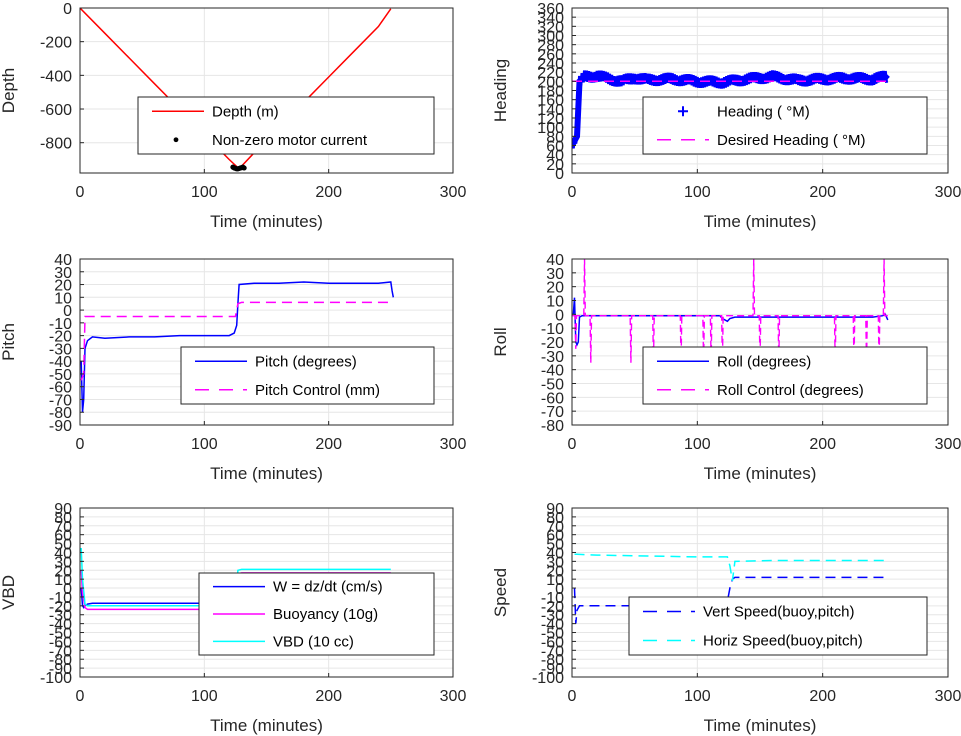  I want to click on speed-y-tick-label: -10, so click(552, 598).